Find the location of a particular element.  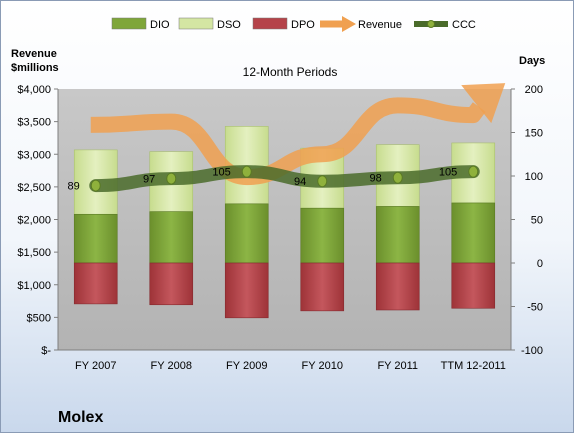

x-tick-label: FY 2011 is located at coordinates (397, 366).